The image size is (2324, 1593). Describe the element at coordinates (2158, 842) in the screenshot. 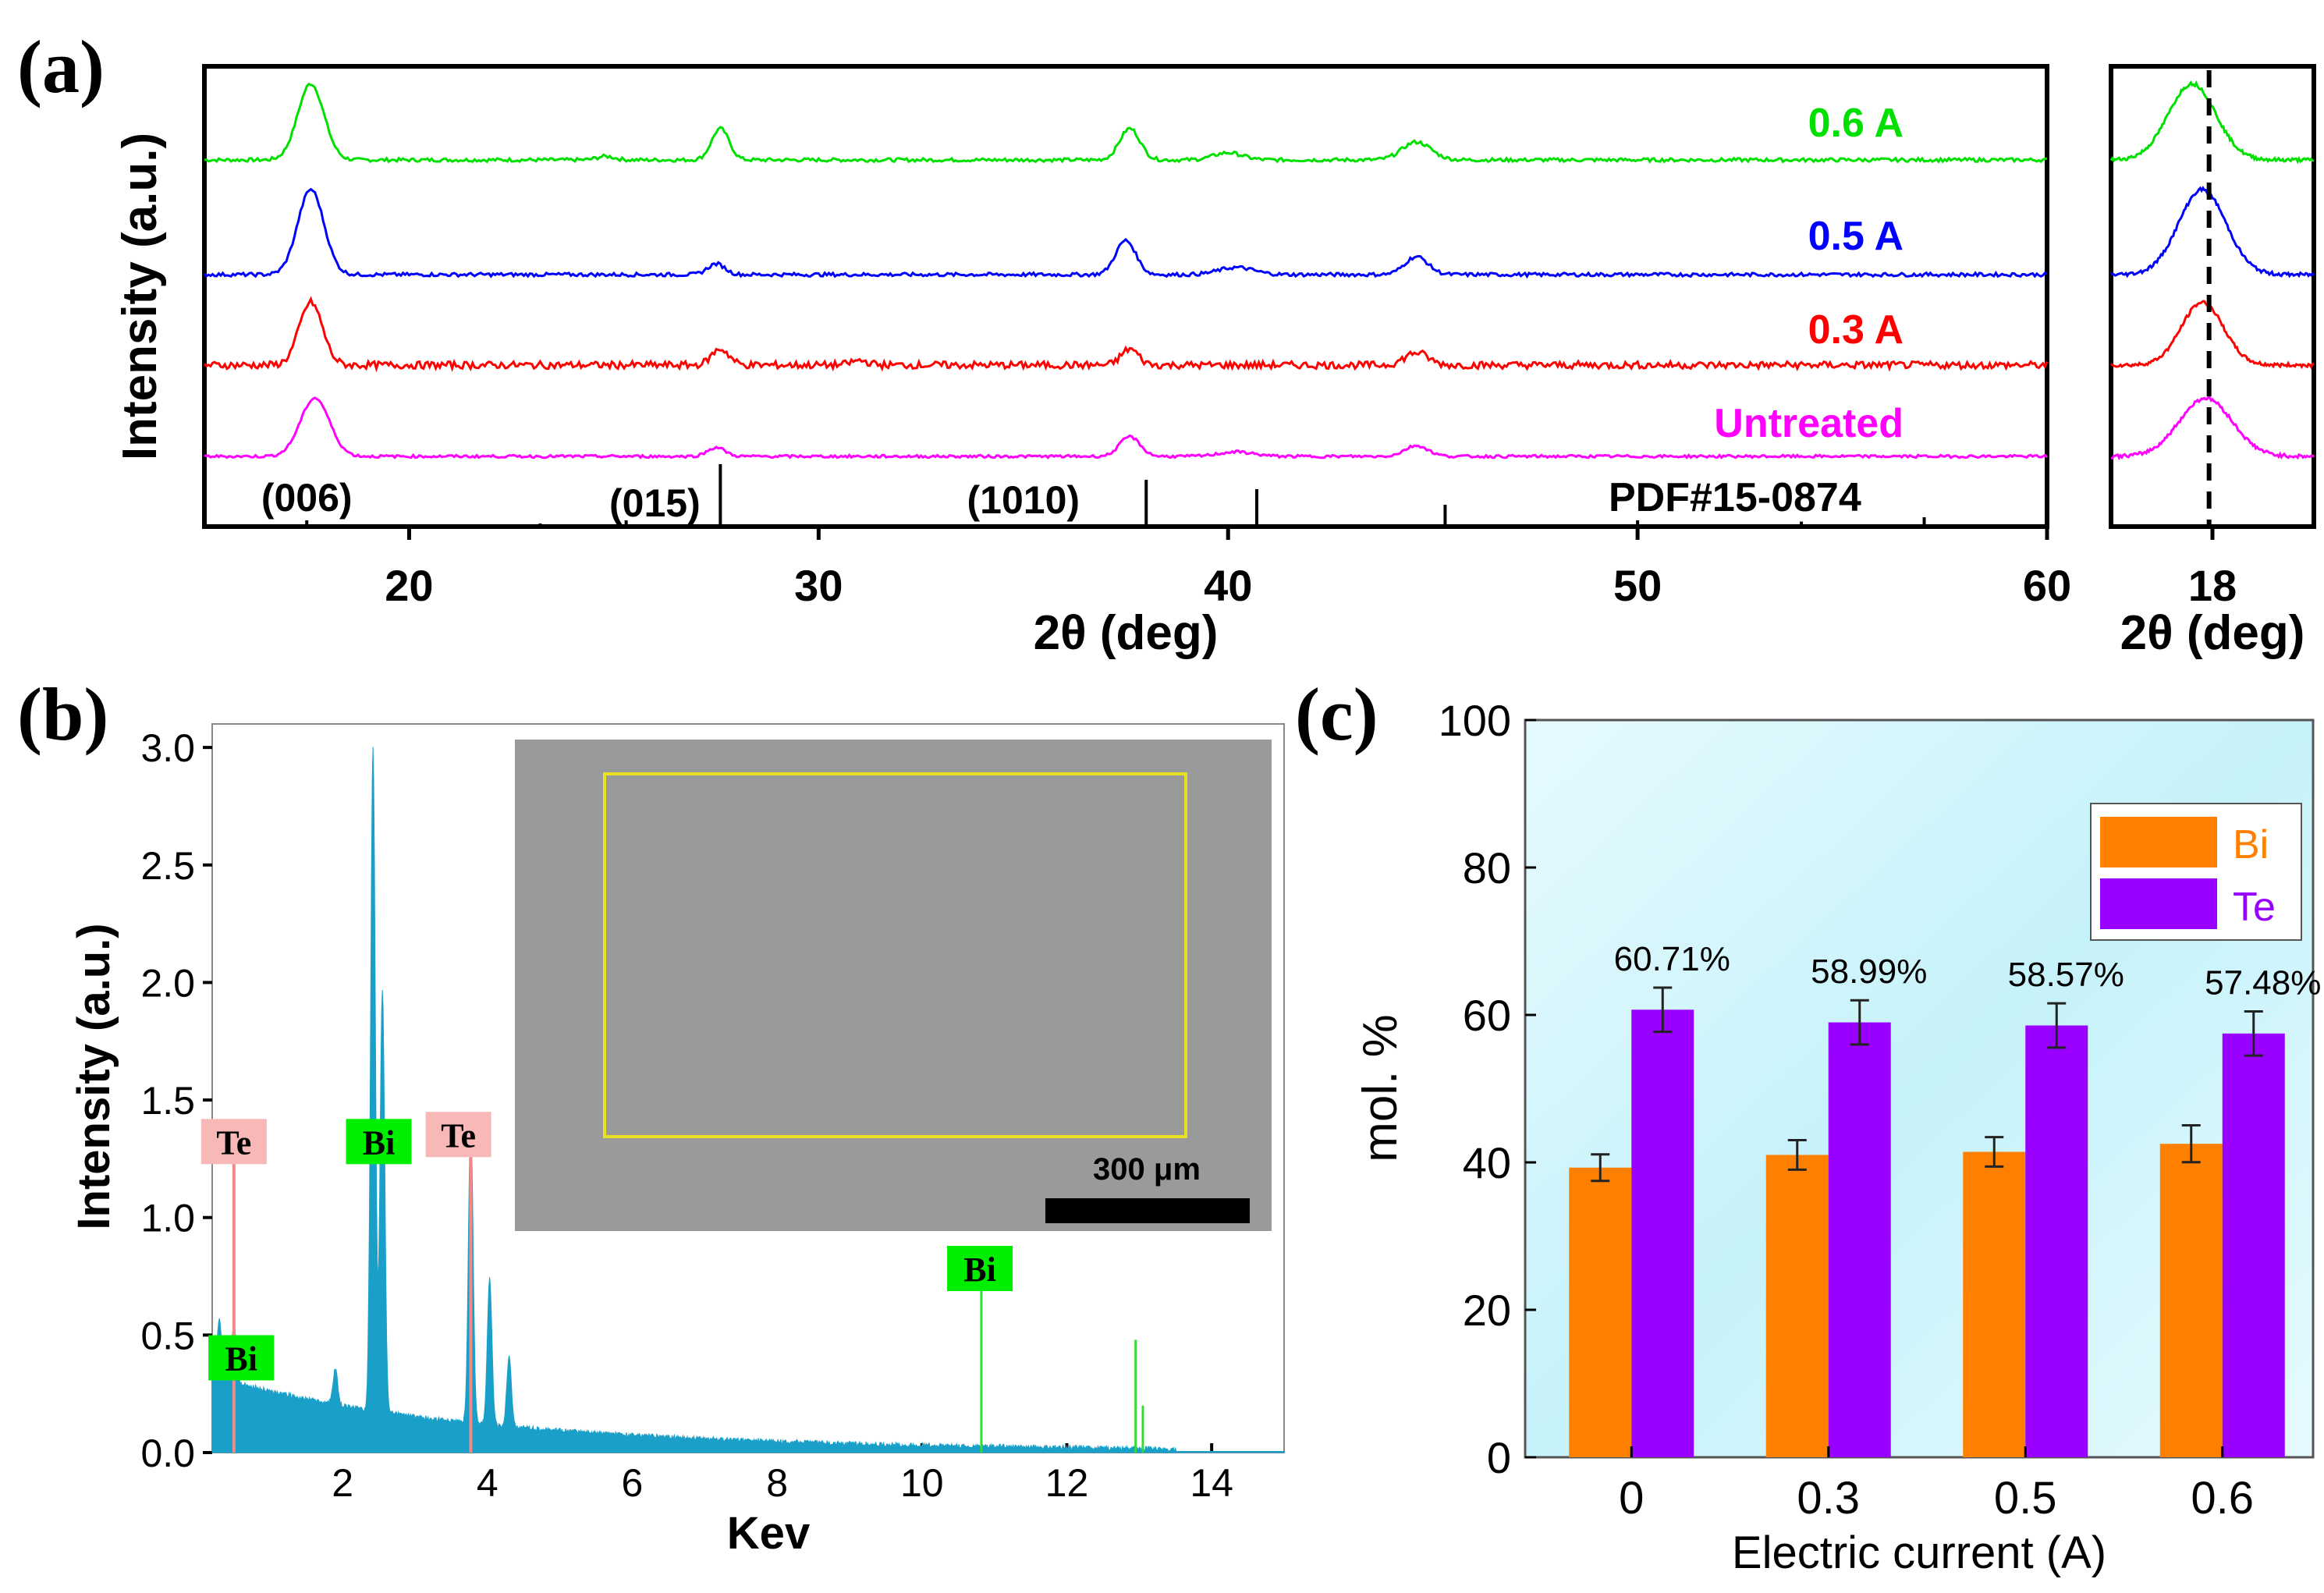

I see `legend-swatch-bi` at that location.